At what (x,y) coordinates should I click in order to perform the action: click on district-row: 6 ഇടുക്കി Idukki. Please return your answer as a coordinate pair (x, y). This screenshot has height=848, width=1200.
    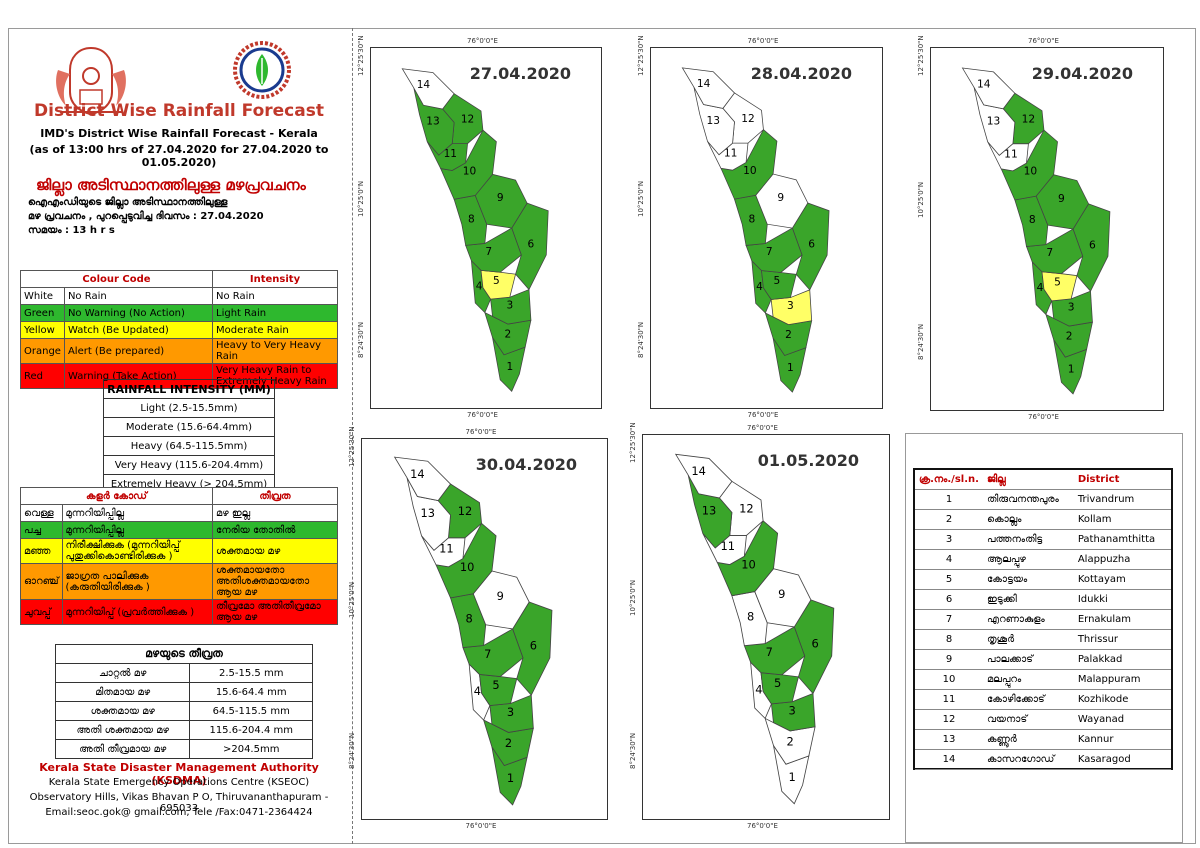
    Looking at the image, I should click on (1043, 599).